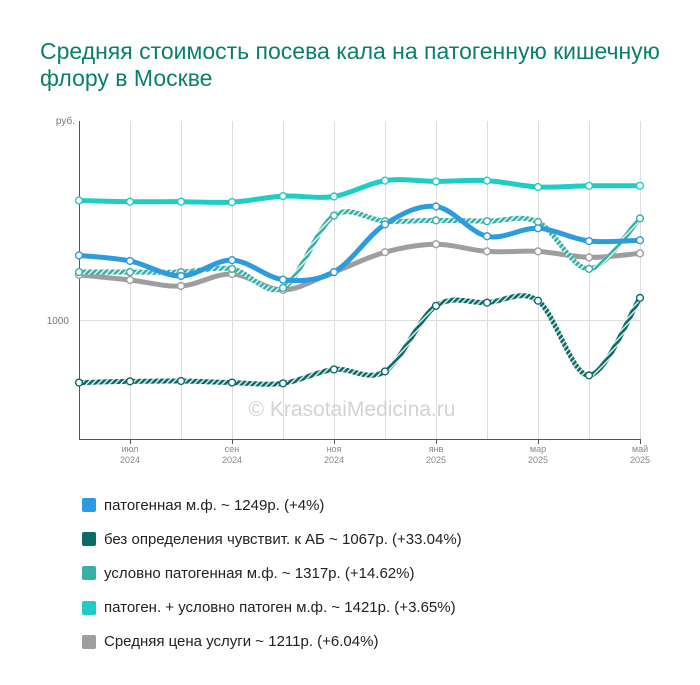 Image resolution: width=700 pixels, height=685 pixels. I want to click on x-tick-label-month: май, so click(640, 449).